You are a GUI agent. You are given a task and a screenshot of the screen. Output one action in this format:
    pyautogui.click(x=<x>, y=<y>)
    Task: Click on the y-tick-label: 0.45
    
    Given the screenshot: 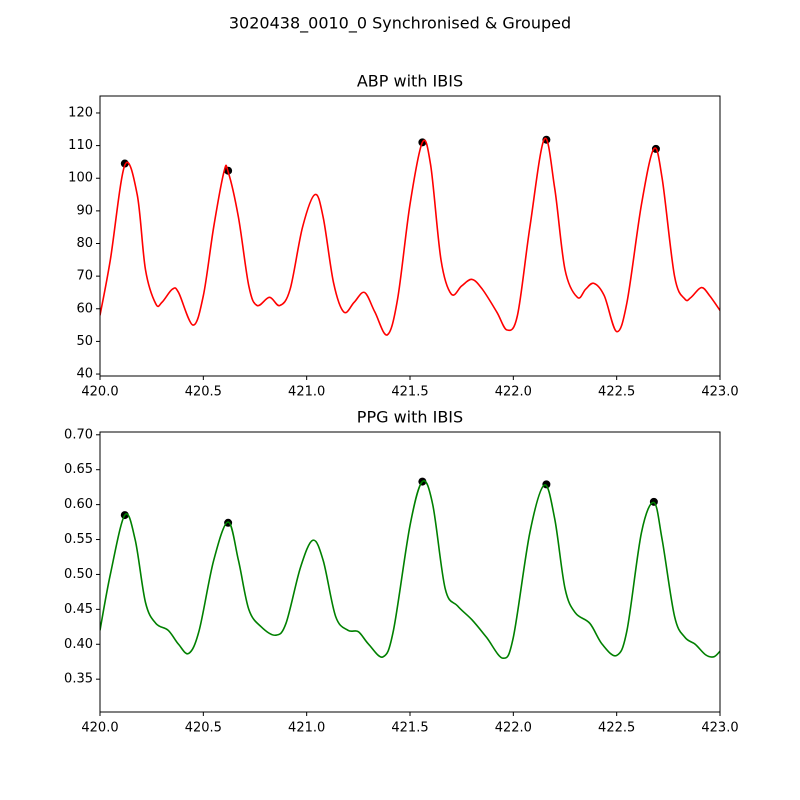 What is the action you would take?
    pyautogui.click(x=78, y=609)
    